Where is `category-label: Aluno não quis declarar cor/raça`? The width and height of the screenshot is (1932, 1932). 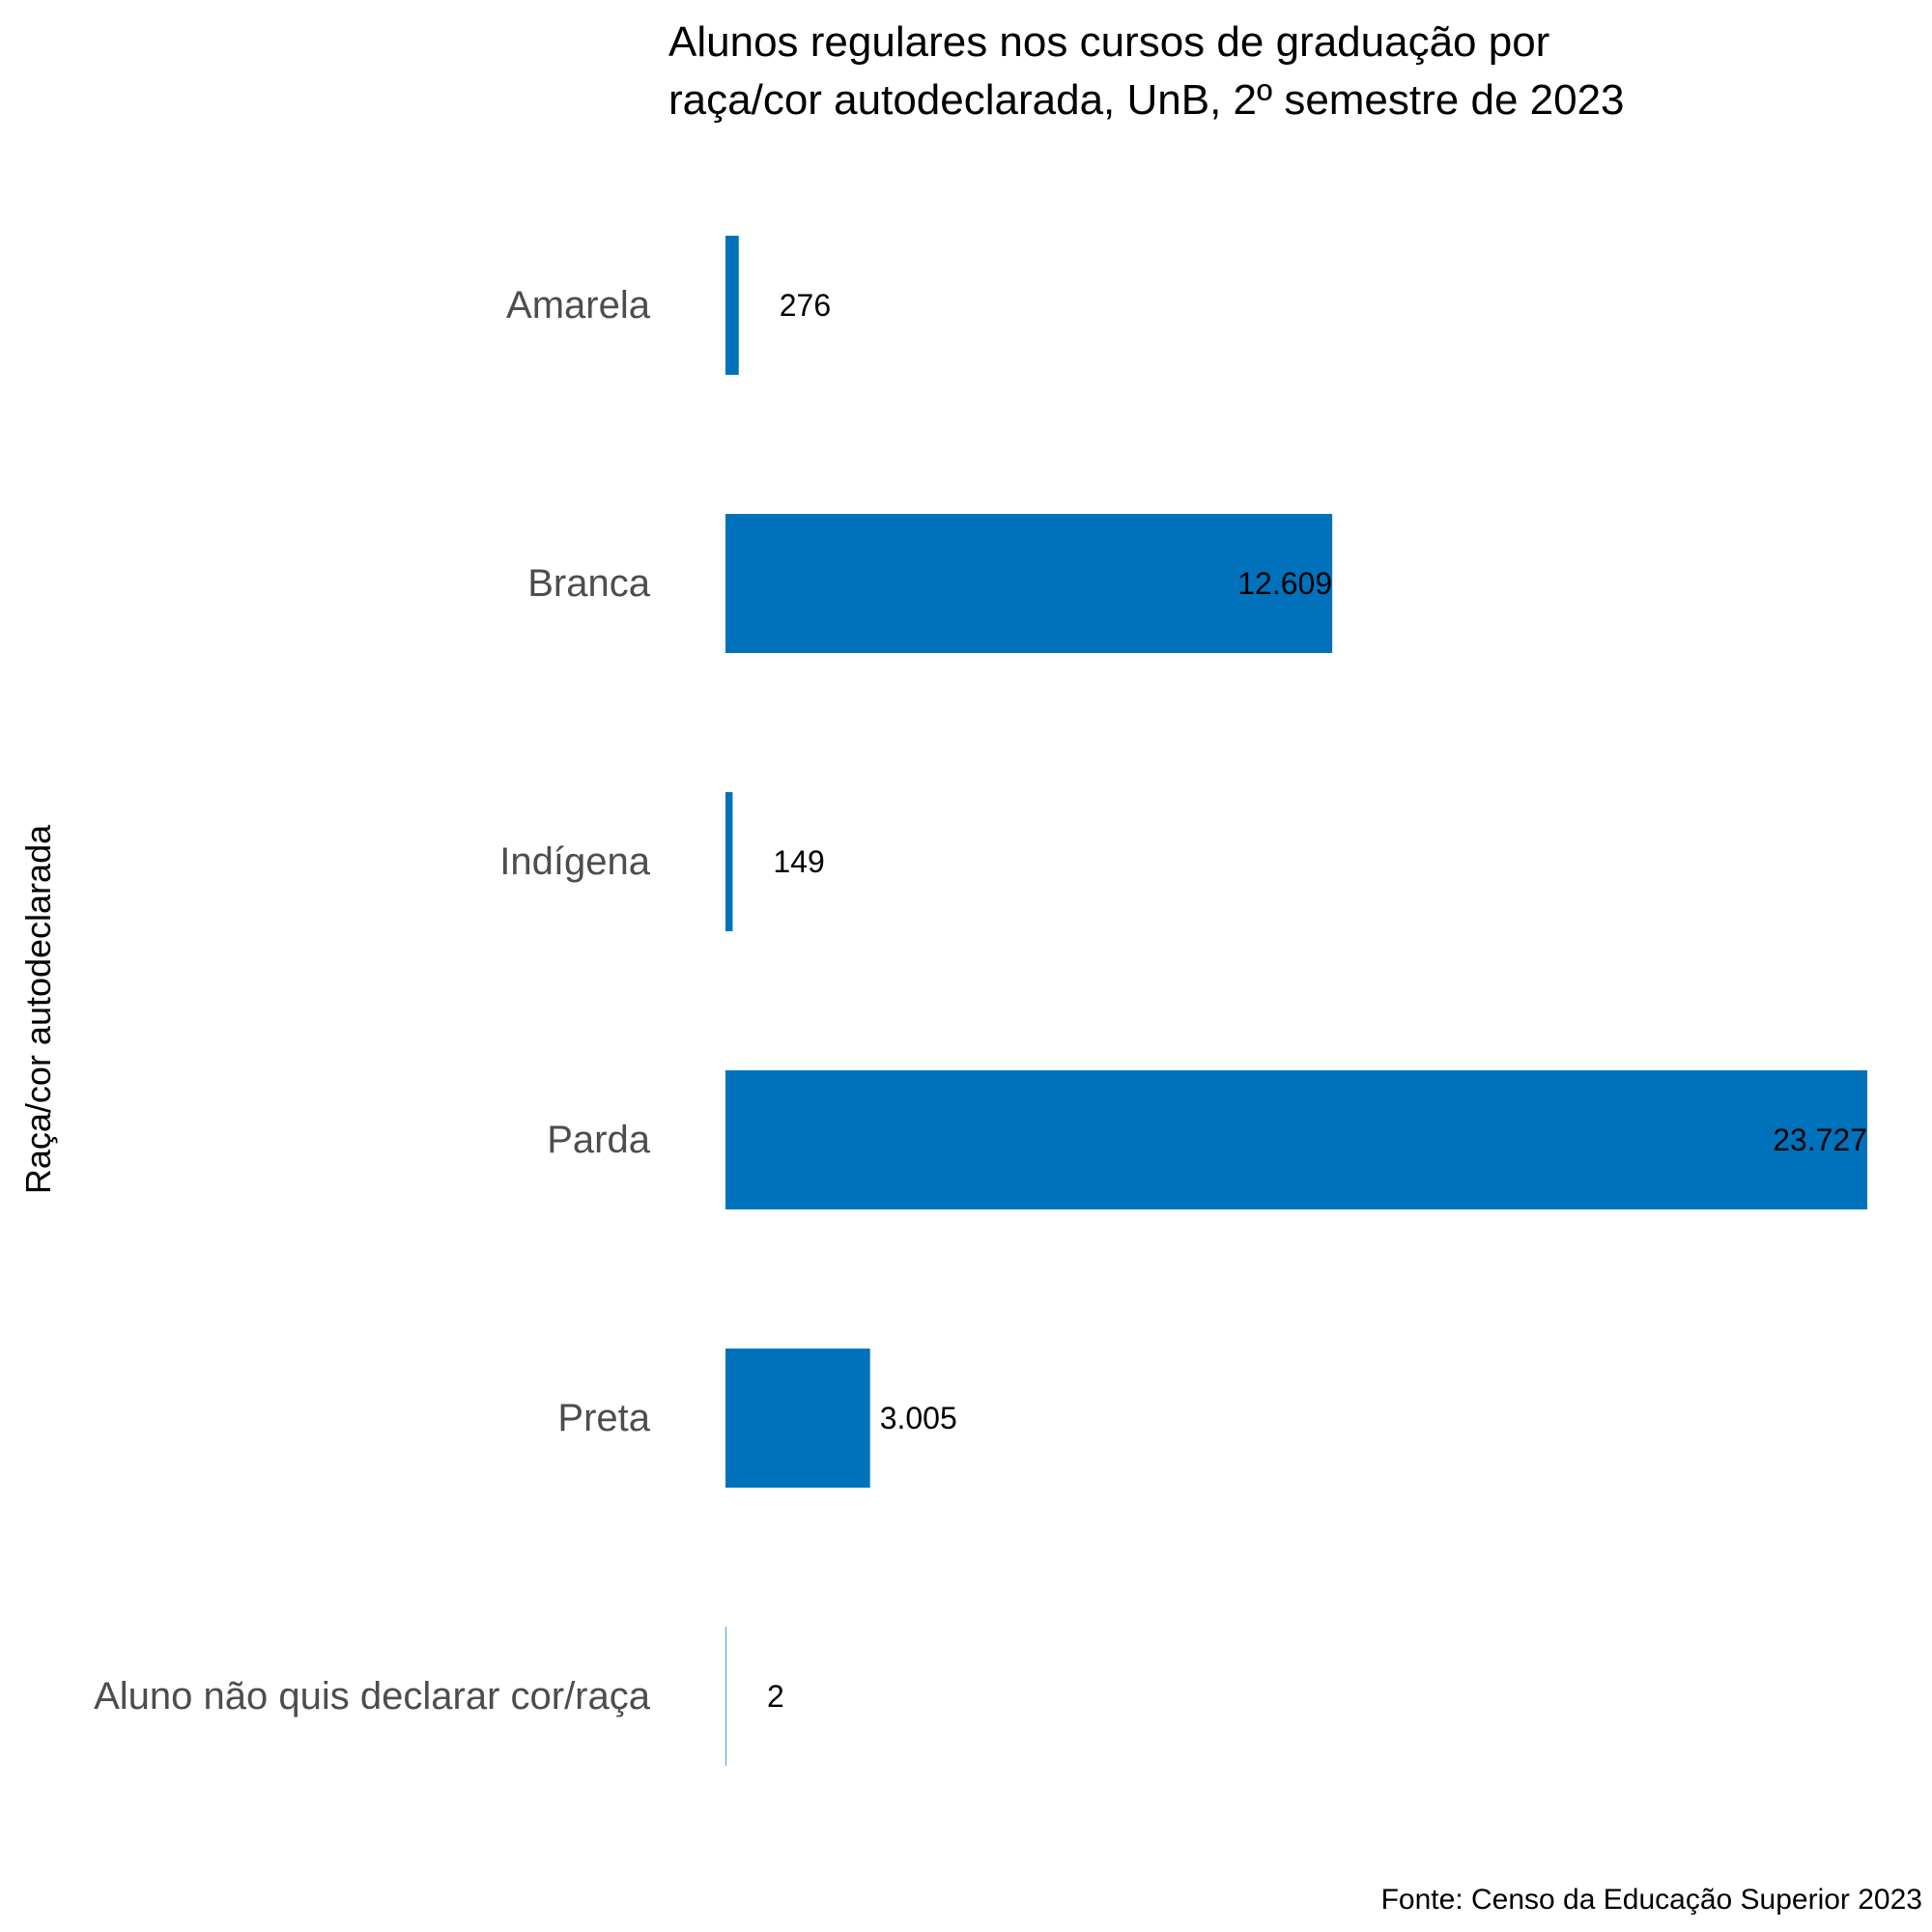 category-label: Aluno não quis declarar cor/raça is located at coordinates (372, 1696).